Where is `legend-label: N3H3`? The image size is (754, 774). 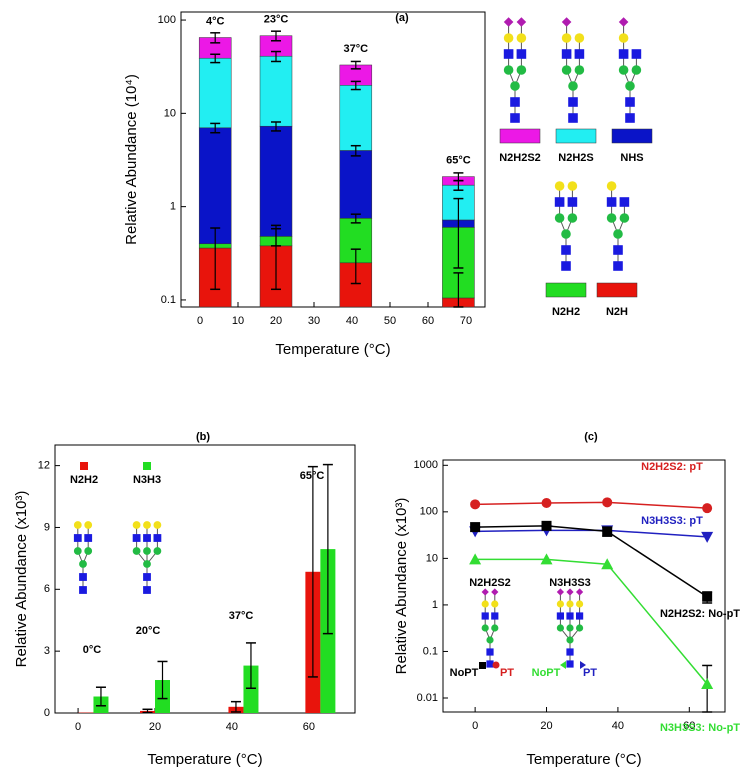
legend-label: N3H3 is located at coordinates (147, 480).